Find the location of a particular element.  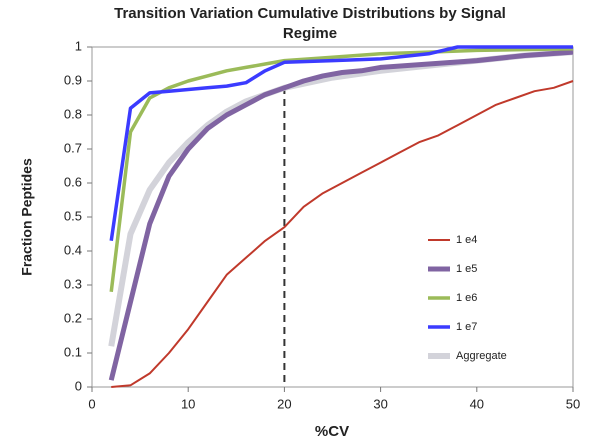

y-tick-label: 0.3 is located at coordinates (73, 283).